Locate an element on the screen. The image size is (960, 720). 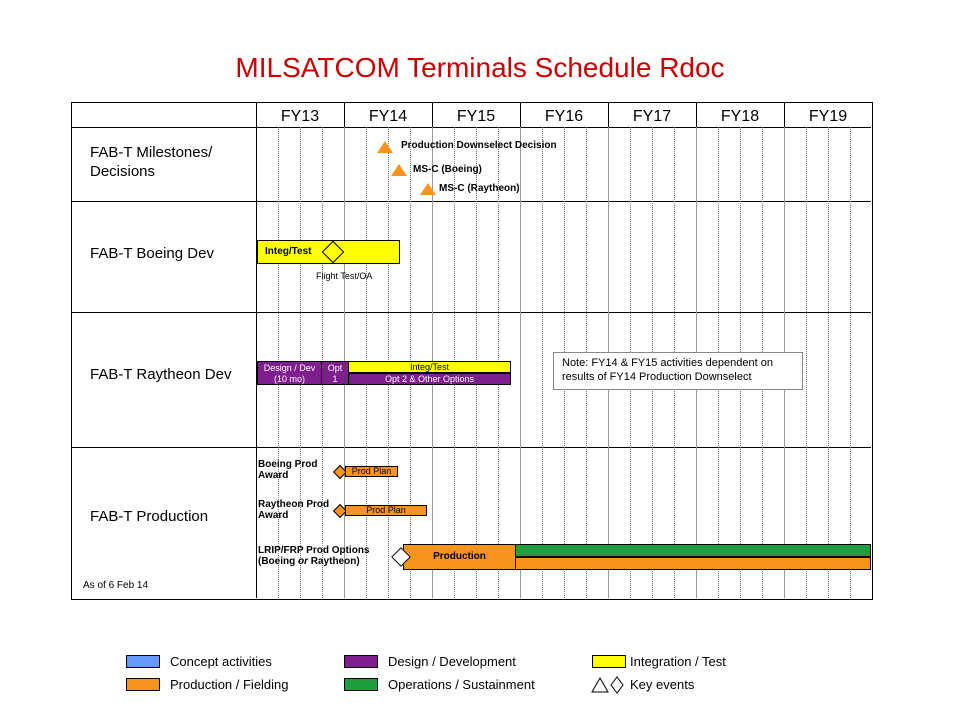
legend-production-label: Production / Fielding is located at coordinates (229, 684).